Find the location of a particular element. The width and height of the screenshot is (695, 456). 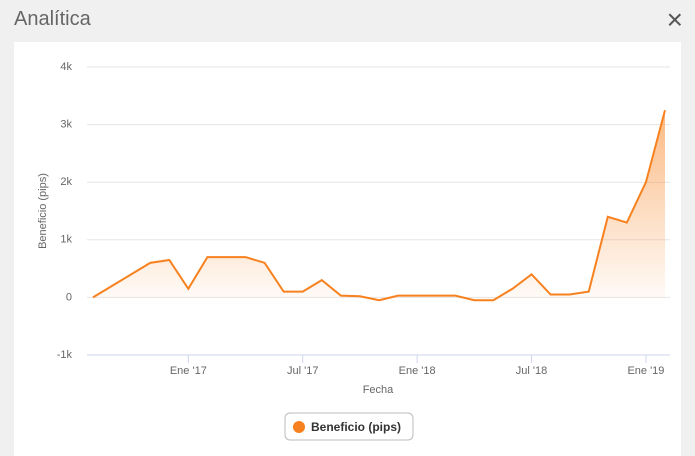

y-axis-title: Beneficio (pips) is located at coordinates (43, 211).